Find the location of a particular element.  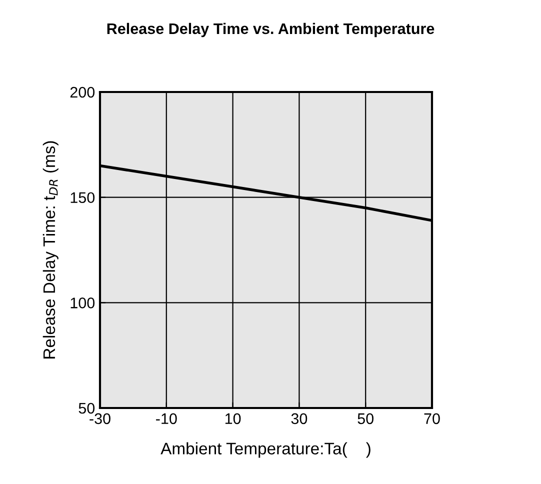

x-tick-label: 10 is located at coordinates (233, 418).